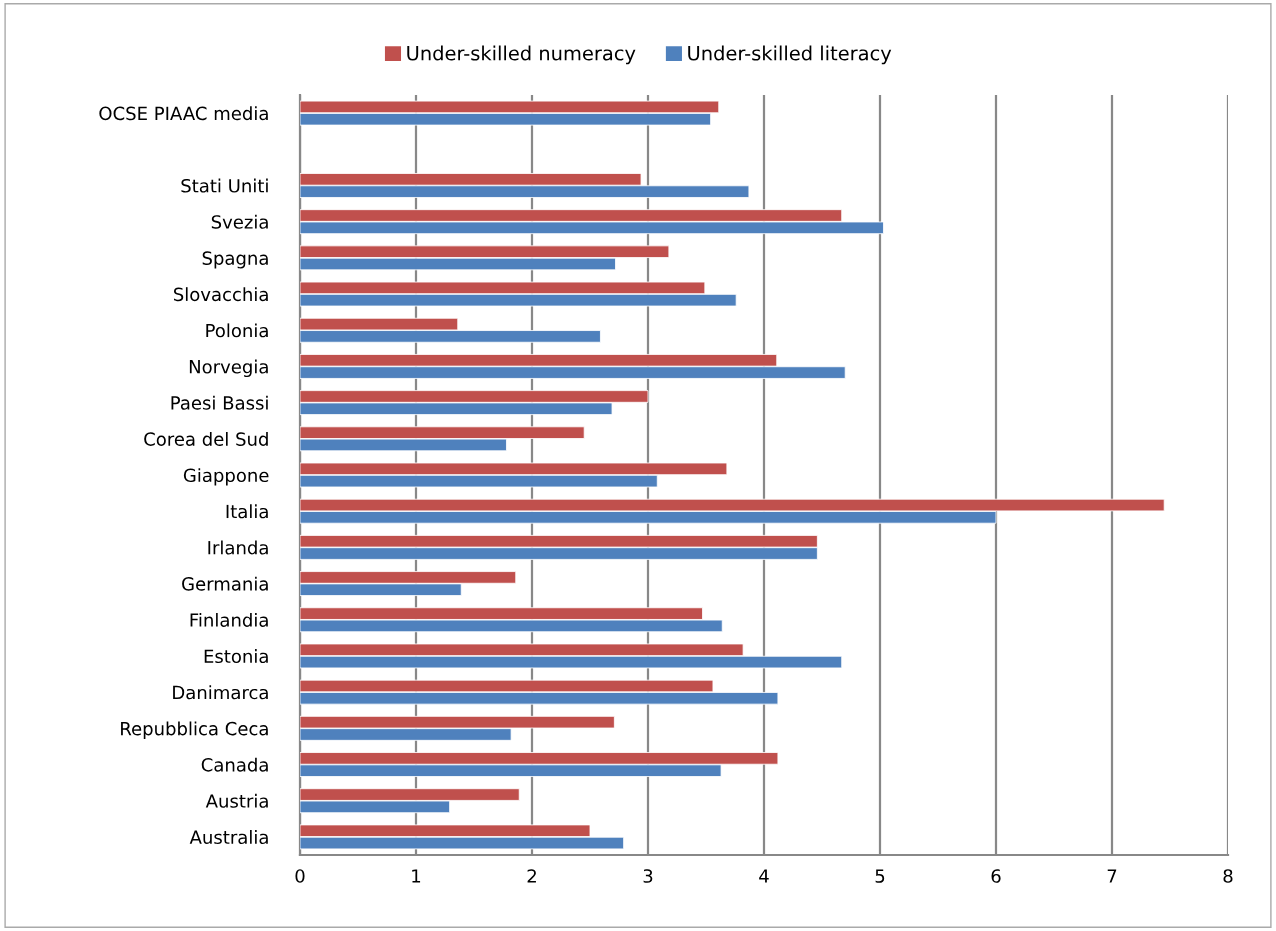 This screenshot has height=931, width=1276. What do you see at coordinates (229, 619) in the screenshot?
I see `y-tick-label: Finlandia` at bounding box center [229, 619].